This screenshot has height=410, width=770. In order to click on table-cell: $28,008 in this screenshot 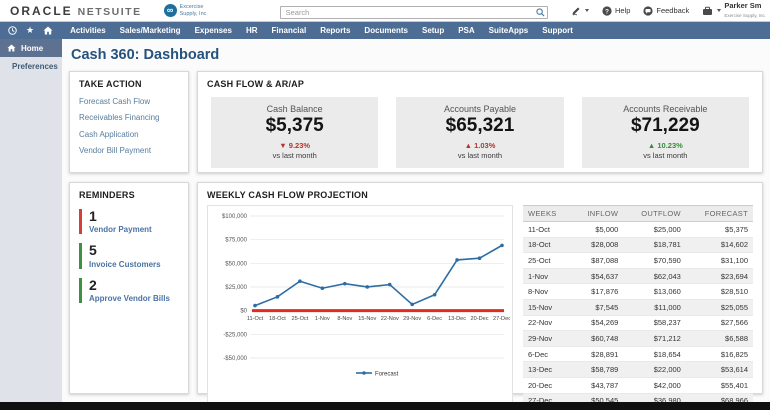, I will do `click(597, 245)`.